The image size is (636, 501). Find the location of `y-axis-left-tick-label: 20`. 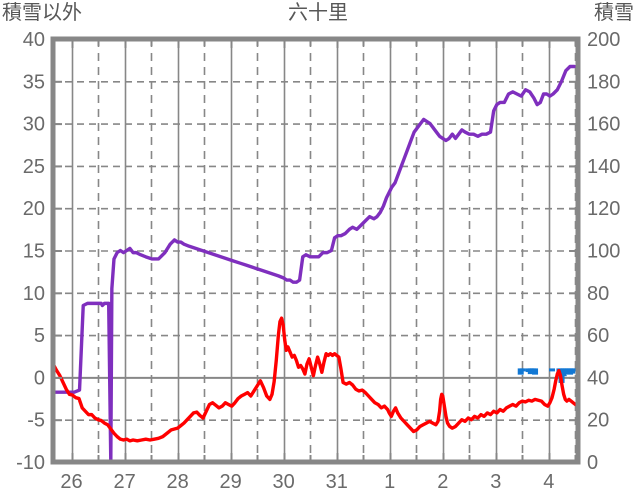

y-axis-left-tick-label: 20 is located at coordinates (34, 209).